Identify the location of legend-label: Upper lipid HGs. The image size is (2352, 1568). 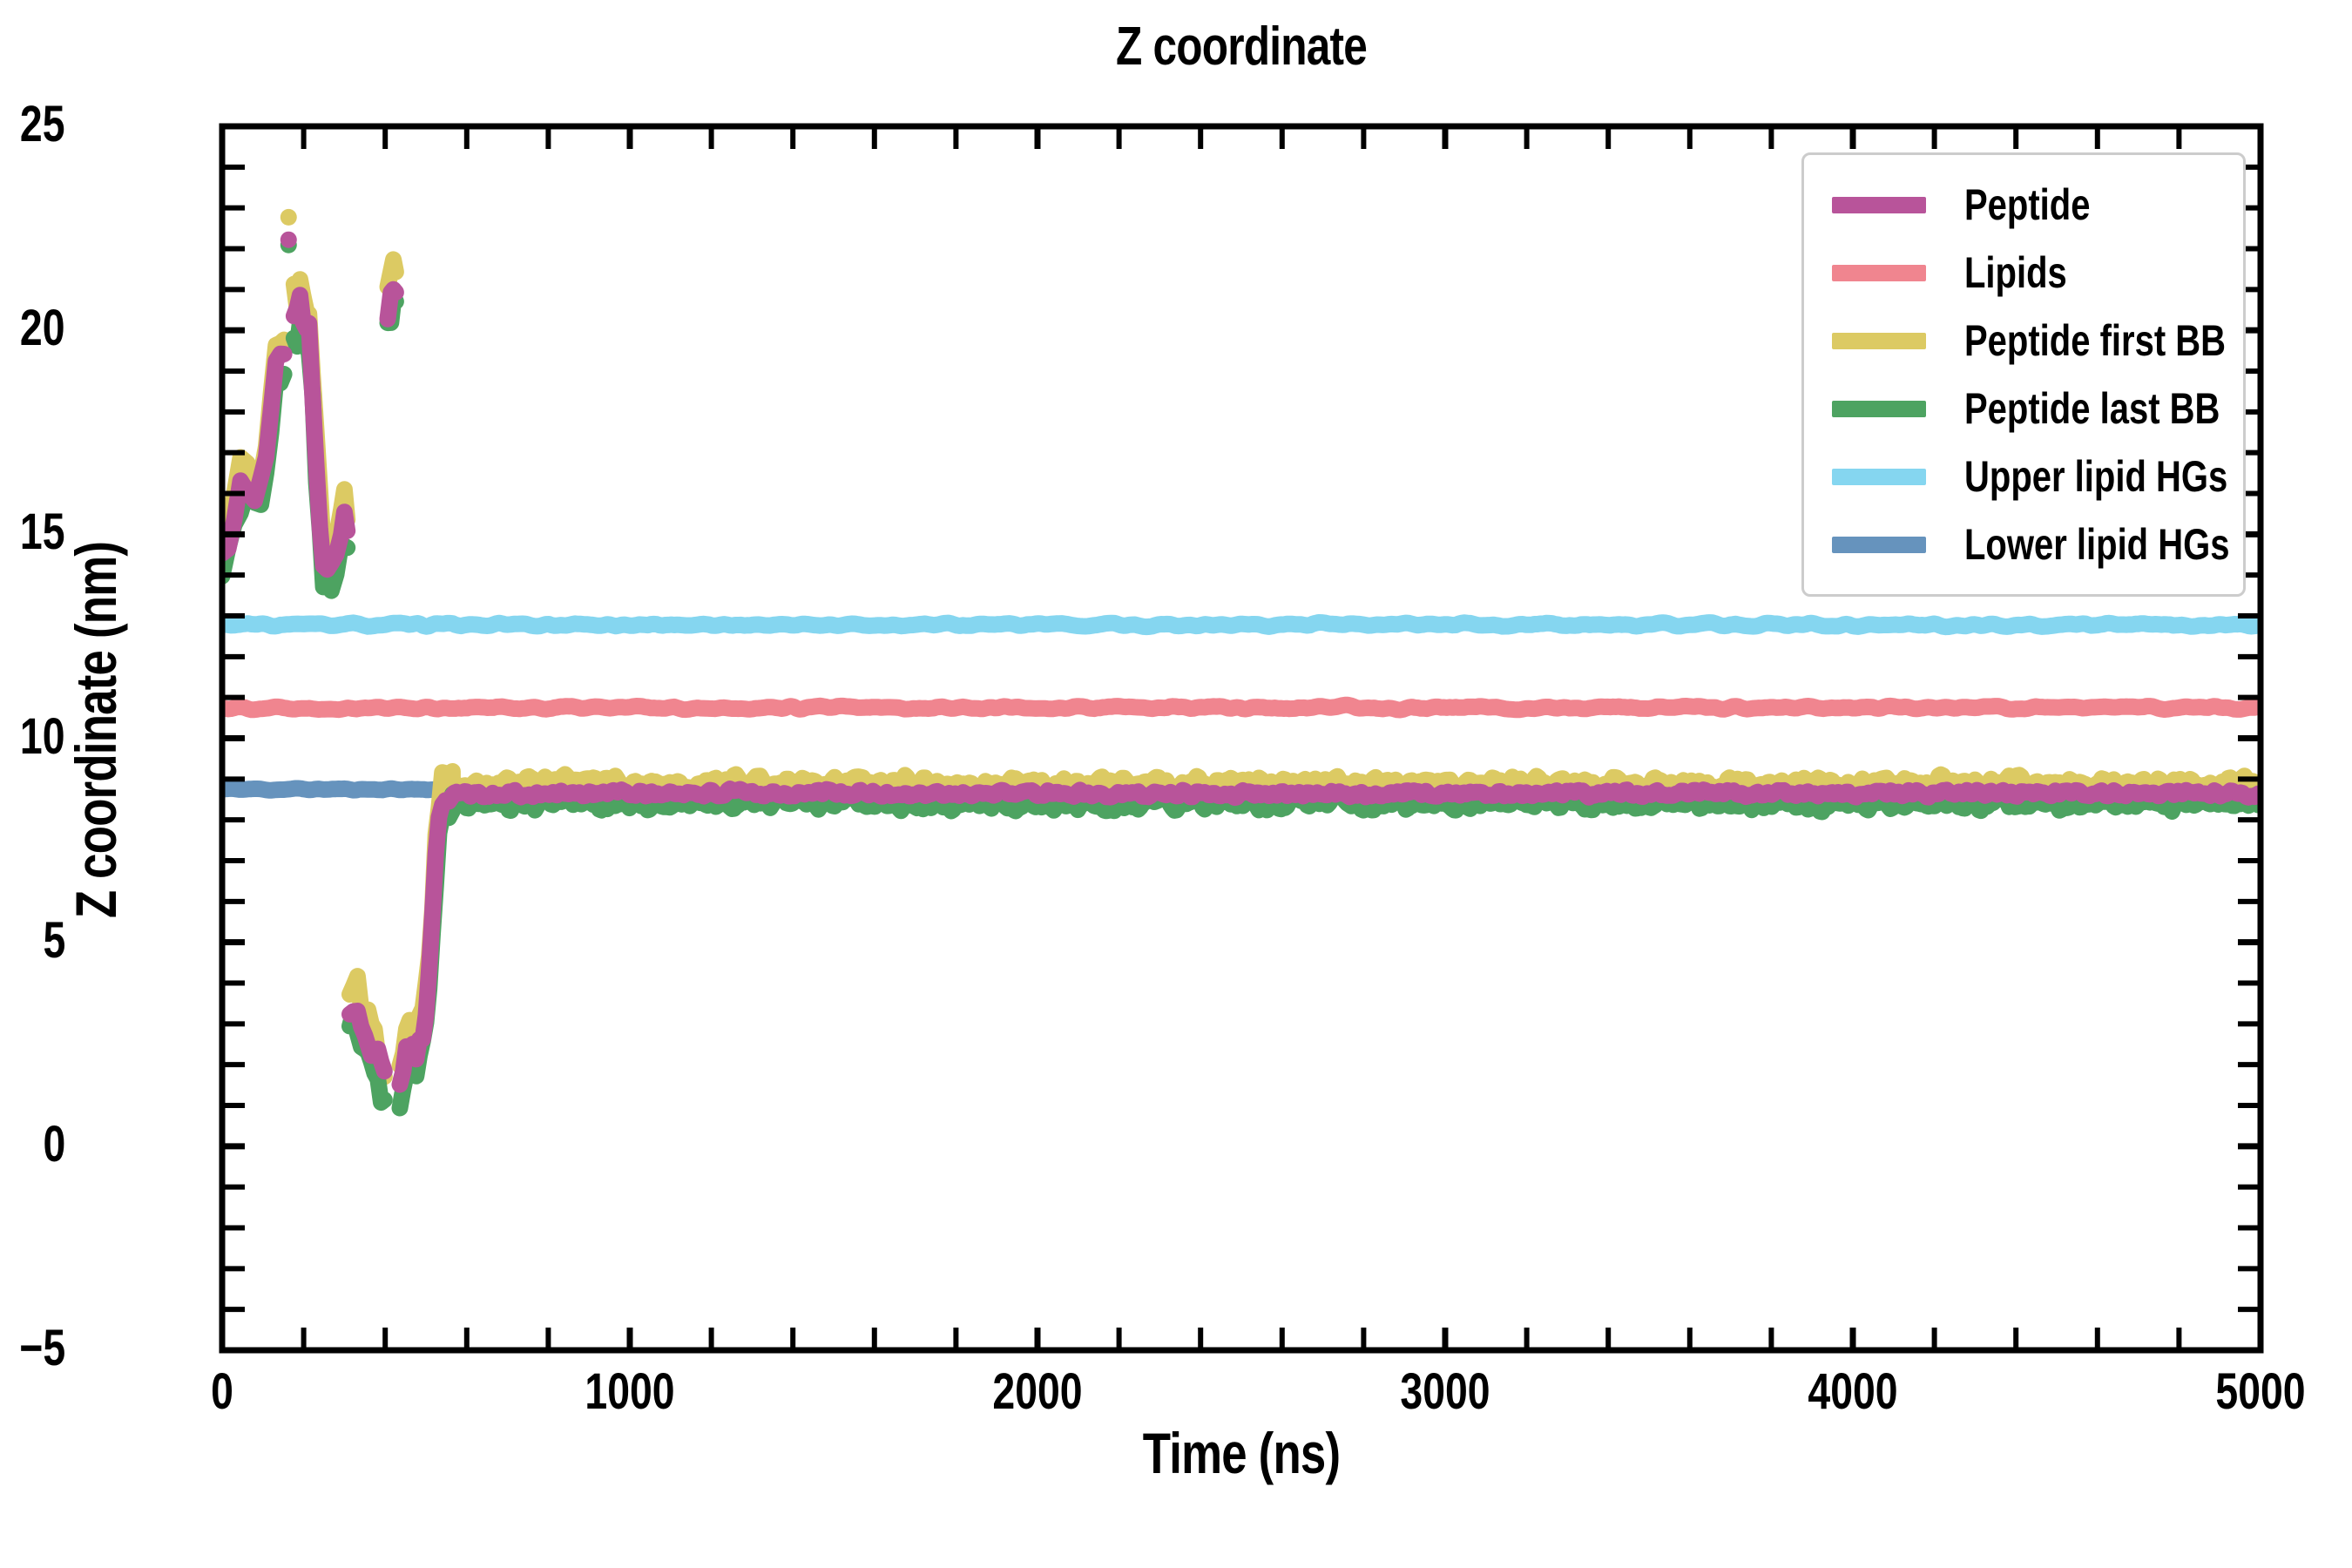
(2096, 476).